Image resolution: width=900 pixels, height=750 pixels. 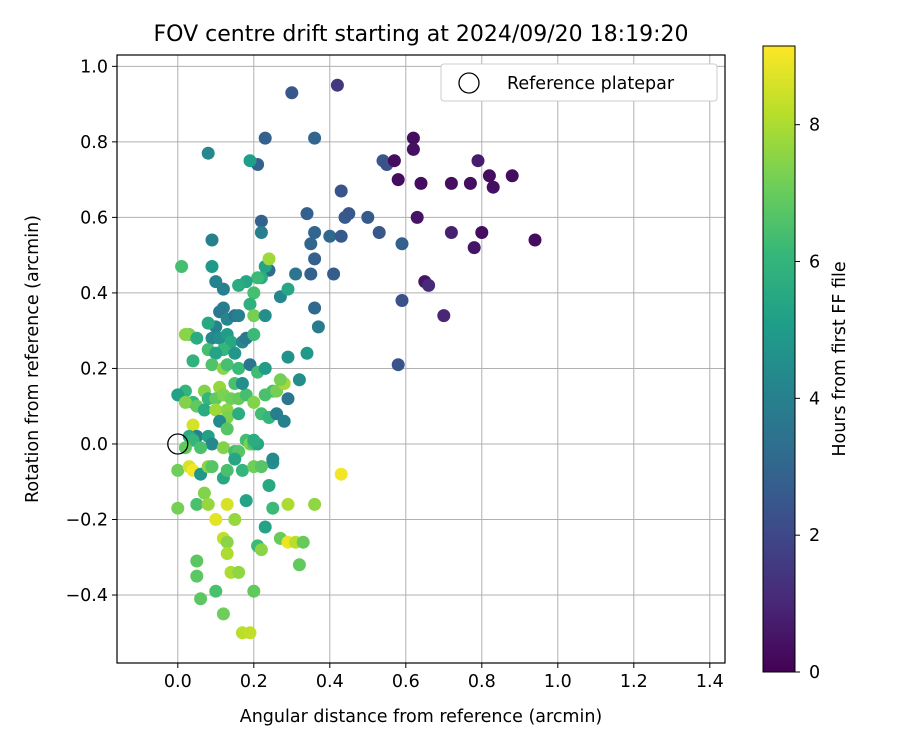 I want to click on colorbar-tick-label: 4, so click(x=814, y=399).